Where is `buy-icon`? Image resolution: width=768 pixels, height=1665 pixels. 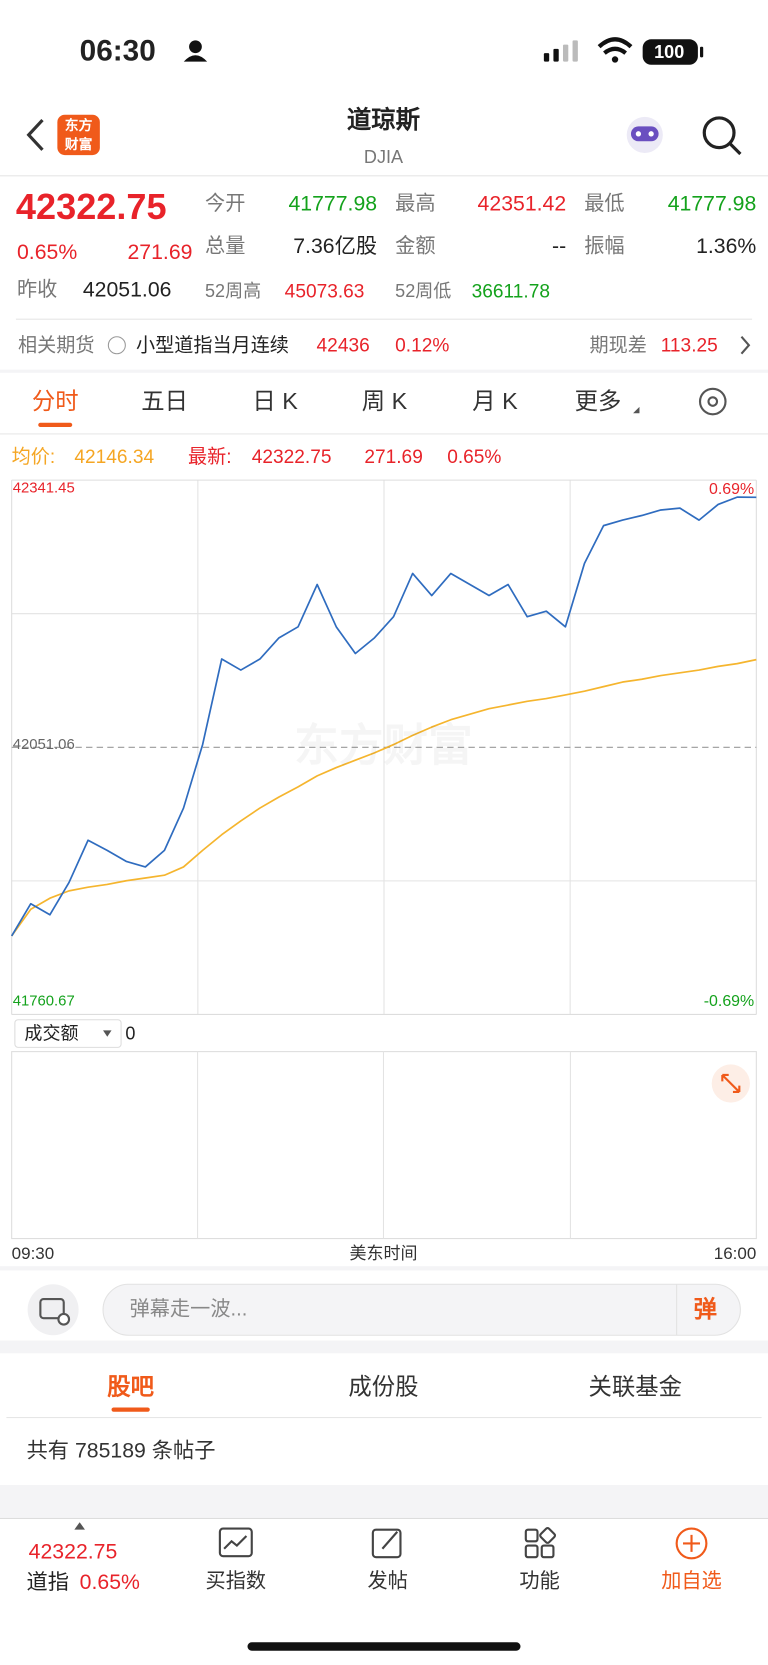
buy-icon is located at coordinates (235, 1542).